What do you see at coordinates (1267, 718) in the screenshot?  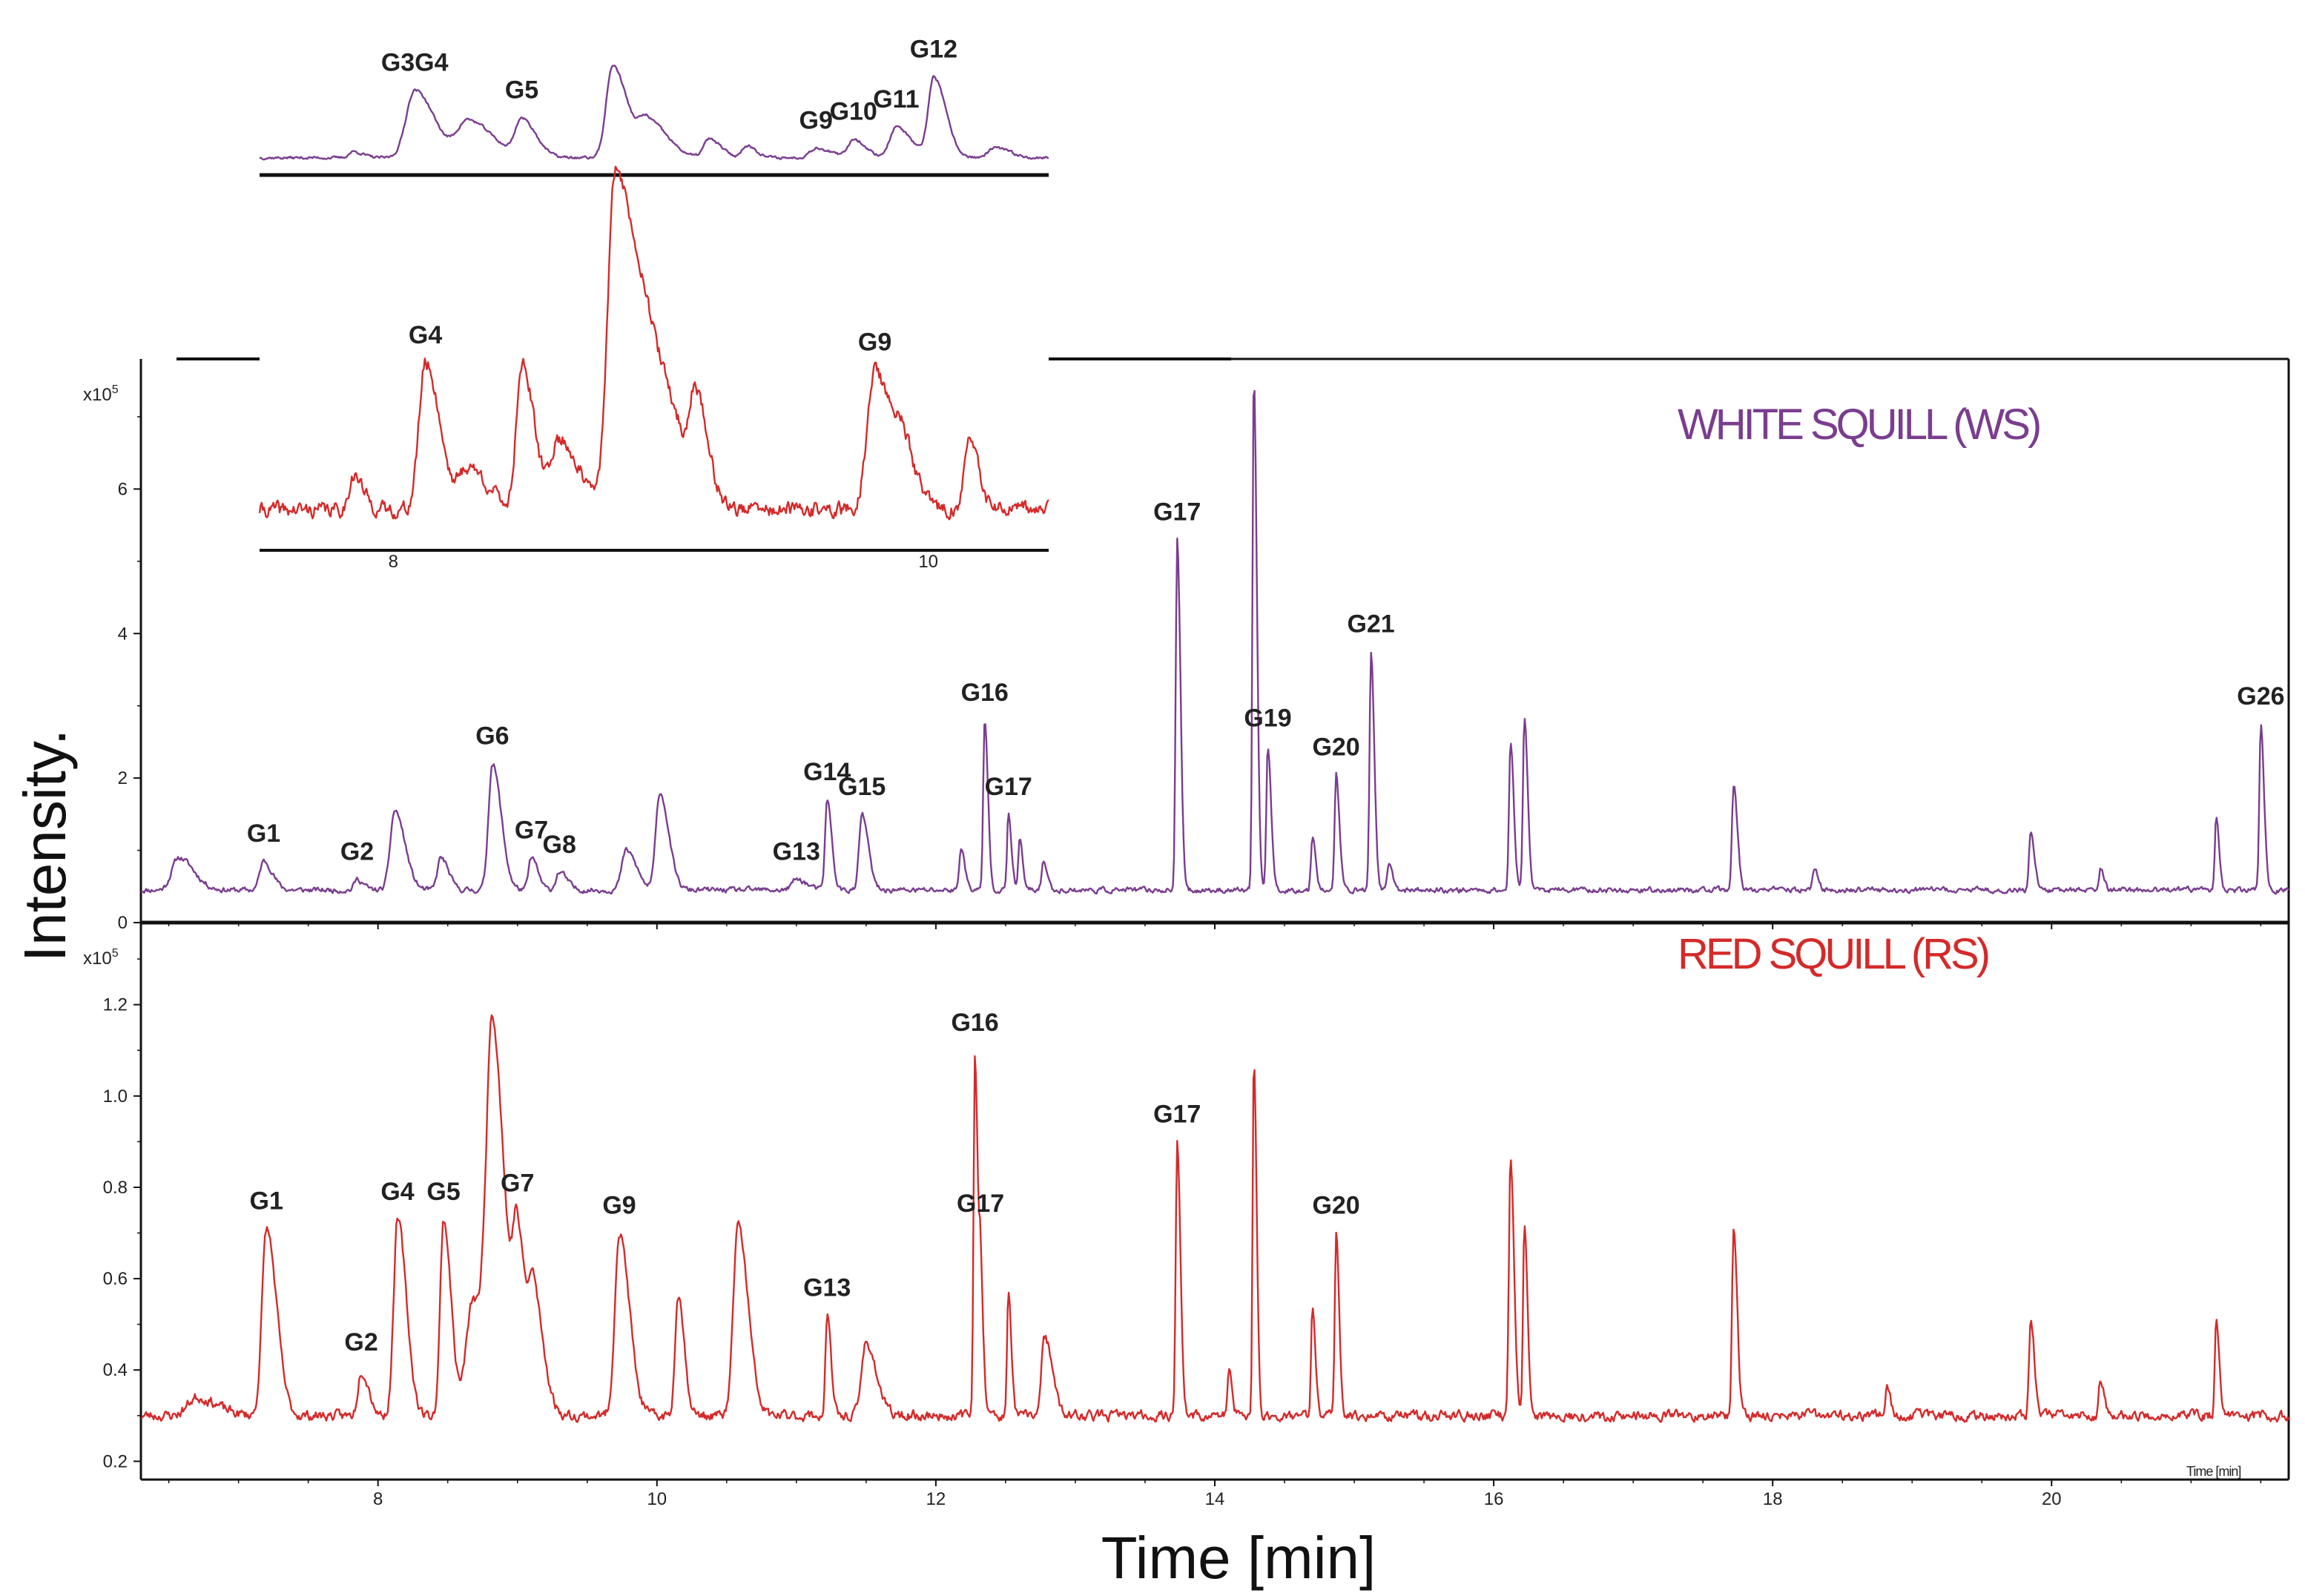 I see `peak-label-main-white-20: G19` at bounding box center [1267, 718].